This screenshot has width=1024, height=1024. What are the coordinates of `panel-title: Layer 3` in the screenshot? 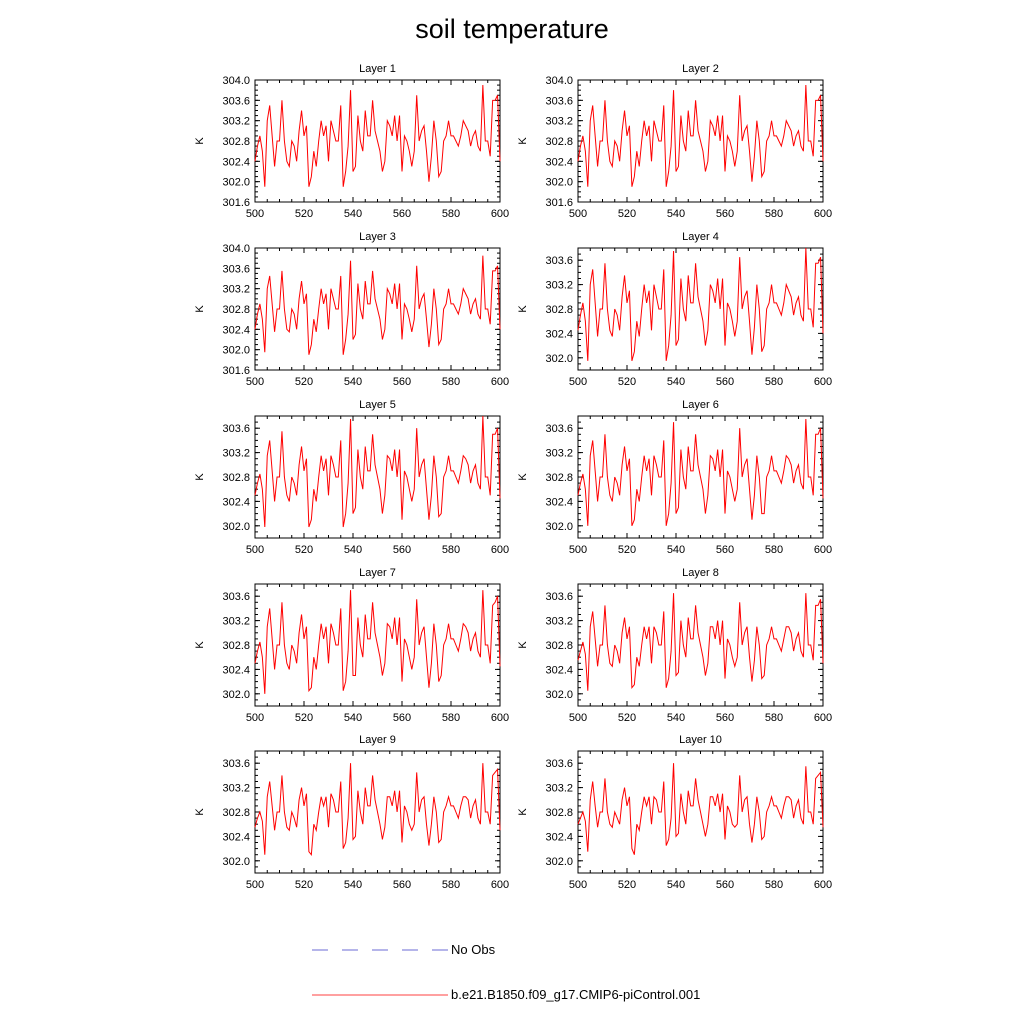 It's located at (377, 237).